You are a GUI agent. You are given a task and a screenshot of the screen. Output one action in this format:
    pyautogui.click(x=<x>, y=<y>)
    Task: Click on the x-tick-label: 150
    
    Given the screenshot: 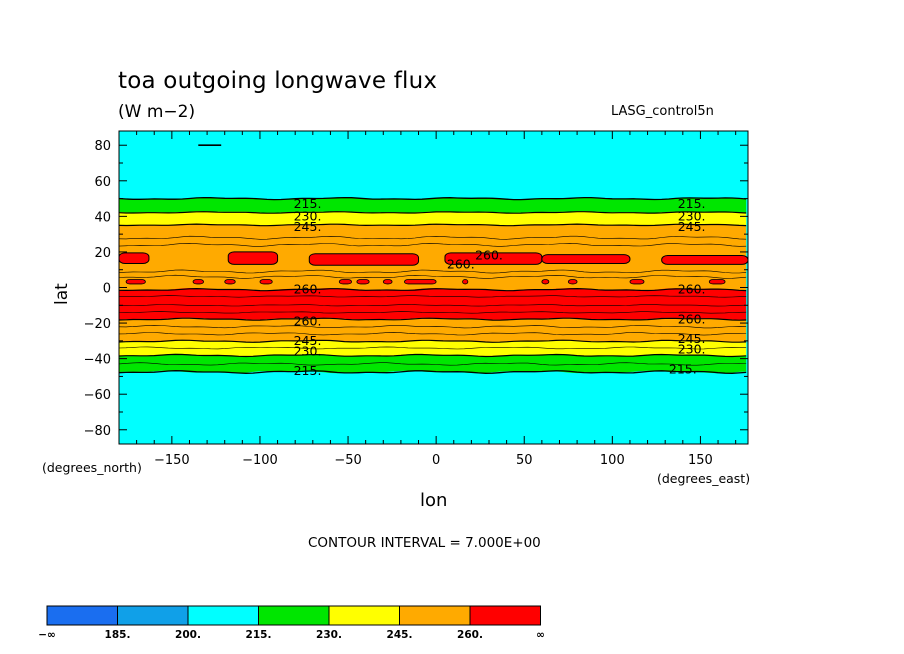 What is the action you would take?
    pyautogui.click(x=700, y=460)
    